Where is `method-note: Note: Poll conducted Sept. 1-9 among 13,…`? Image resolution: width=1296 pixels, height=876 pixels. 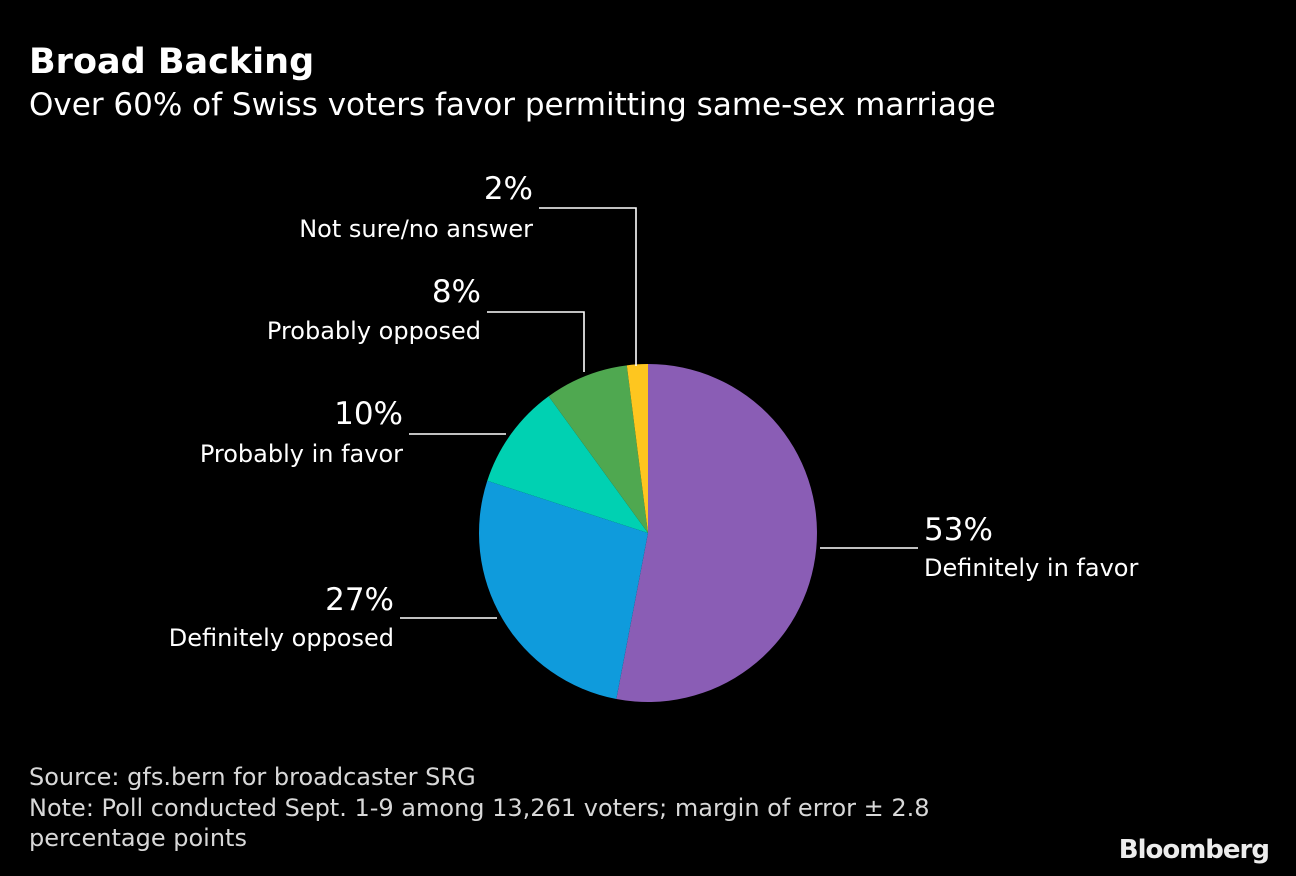
method-note: Note: Poll conducted Sept. 1-9 among 13,… is located at coordinates (479, 807).